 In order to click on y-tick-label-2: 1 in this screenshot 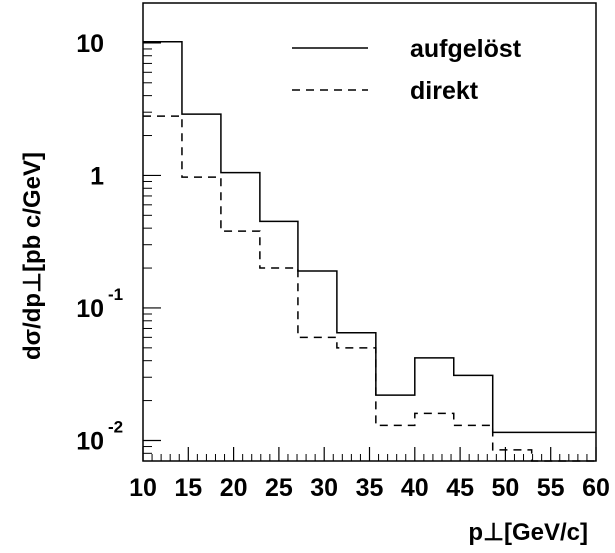, I will do `click(97, 176)`.